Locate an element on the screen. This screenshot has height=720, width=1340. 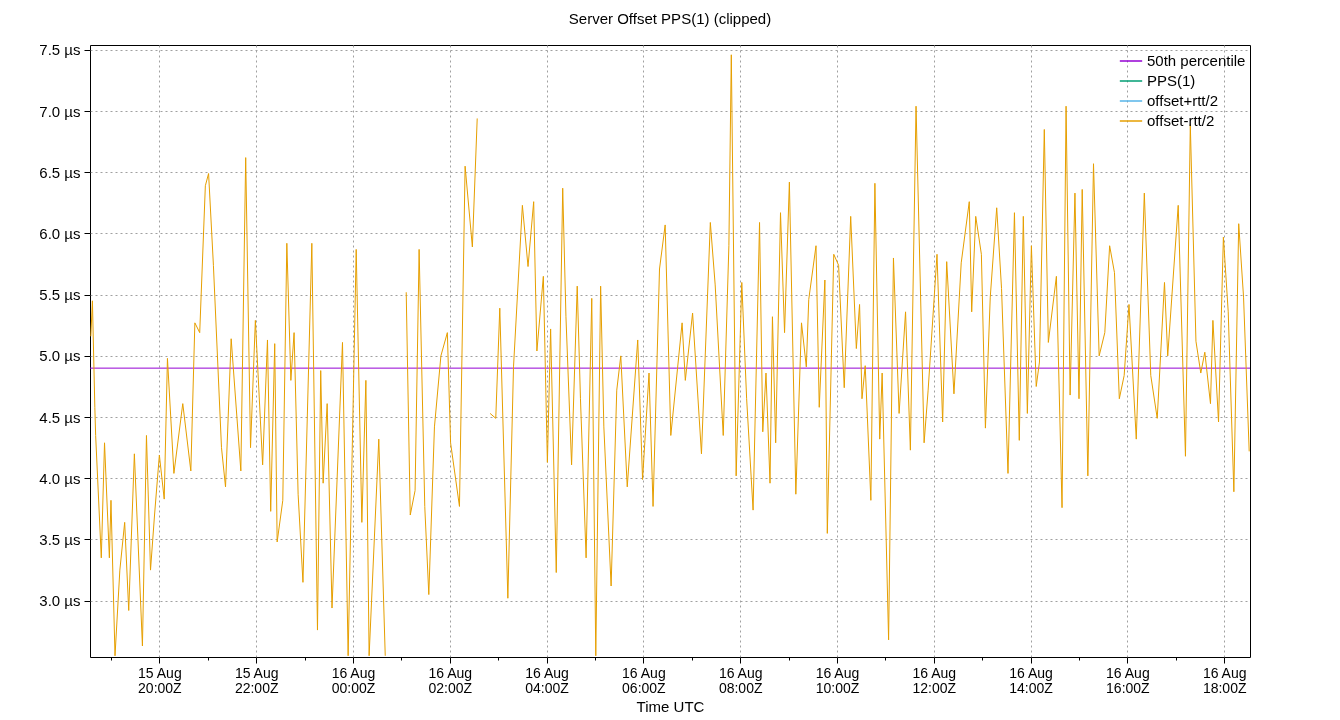
x-tick-label: 16 Aug 00:00Z is located at coordinates (353, 680).